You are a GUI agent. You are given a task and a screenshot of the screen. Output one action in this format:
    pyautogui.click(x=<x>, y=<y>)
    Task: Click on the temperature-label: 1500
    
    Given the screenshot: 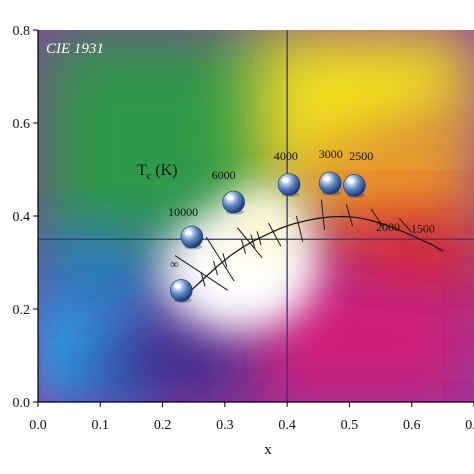 What is the action you would take?
    pyautogui.click(x=423, y=228)
    